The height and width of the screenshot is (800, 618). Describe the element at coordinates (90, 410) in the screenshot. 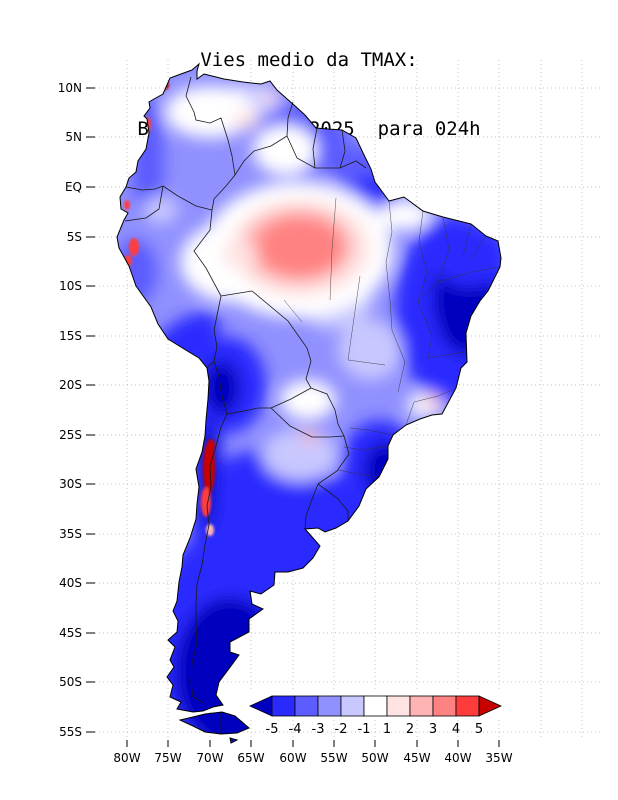

I see `latitude-ticks` at that location.